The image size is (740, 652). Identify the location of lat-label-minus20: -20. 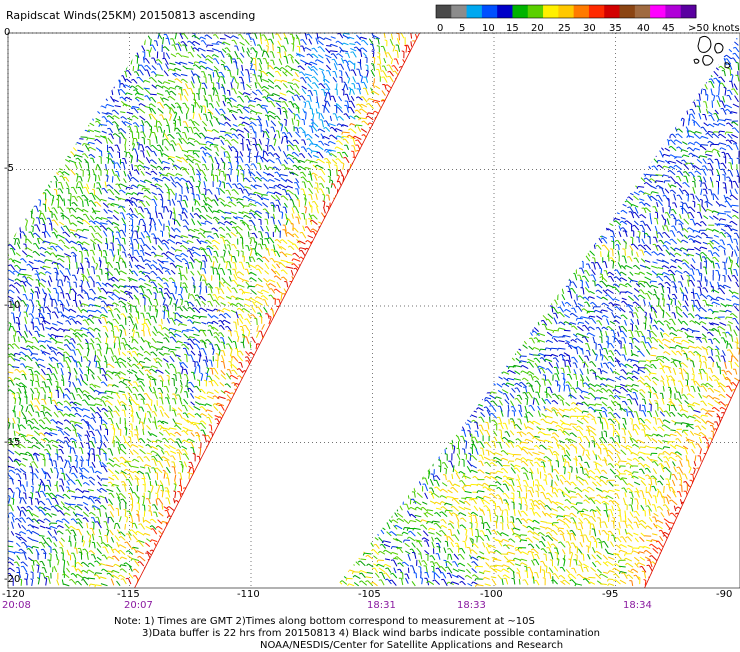
(12, 579).